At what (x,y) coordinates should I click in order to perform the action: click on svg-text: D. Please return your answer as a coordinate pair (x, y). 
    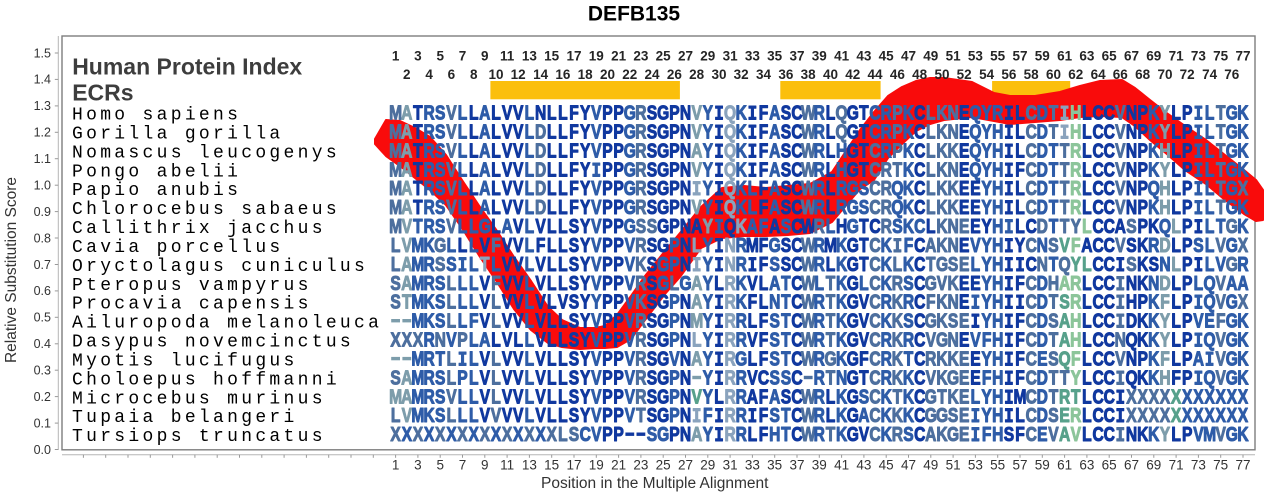
    Looking at the image, I should click on (540, 132).